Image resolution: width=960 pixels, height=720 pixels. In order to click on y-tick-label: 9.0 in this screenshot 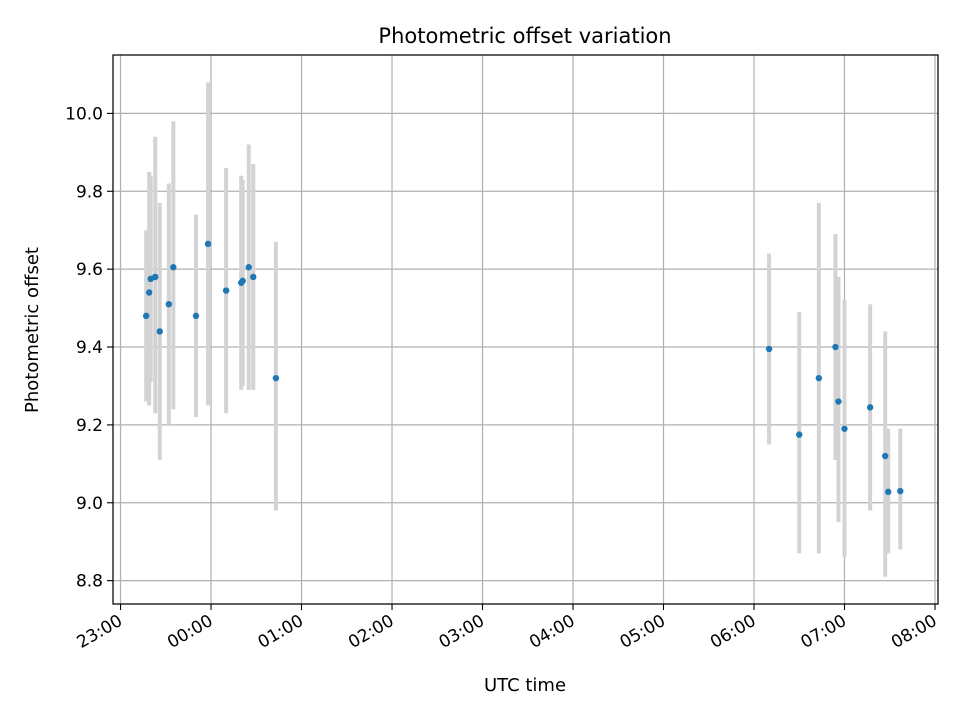, I will do `click(89, 504)`.